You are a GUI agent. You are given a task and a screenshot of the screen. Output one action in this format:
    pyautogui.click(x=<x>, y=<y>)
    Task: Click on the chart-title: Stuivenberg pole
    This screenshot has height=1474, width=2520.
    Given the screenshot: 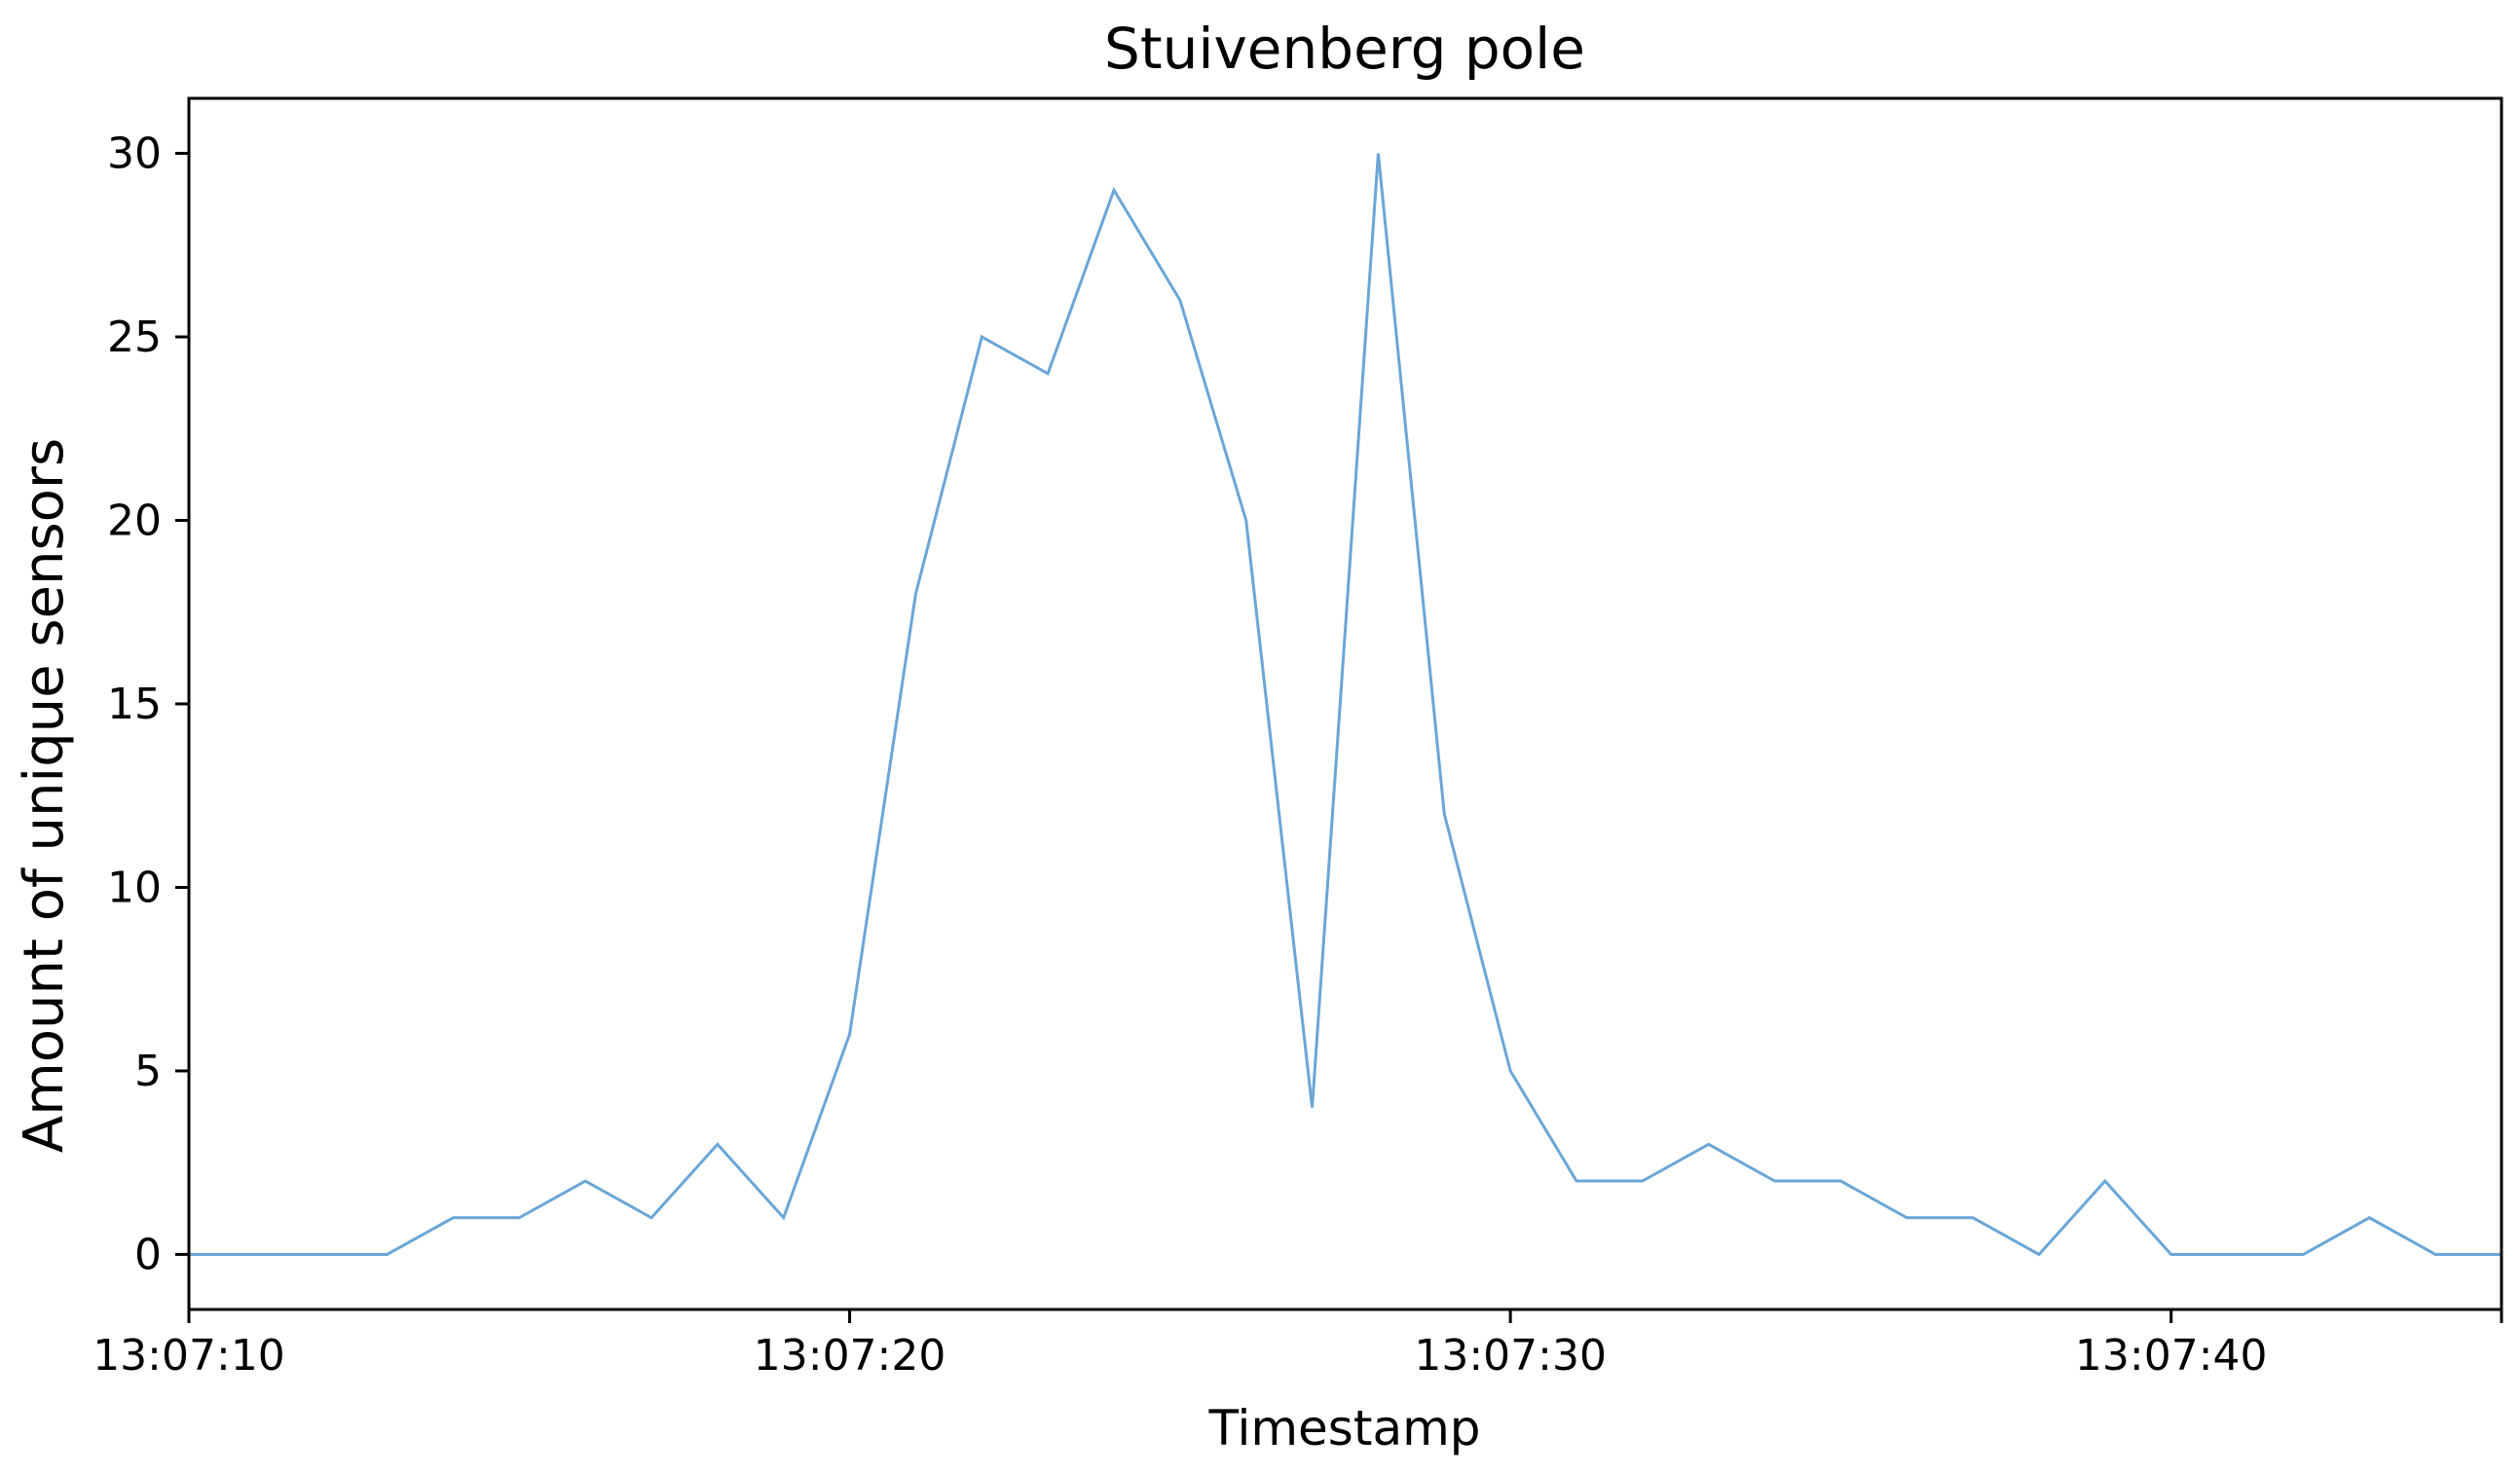 What is the action you would take?
    pyautogui.click(x=1344, y=49)
    